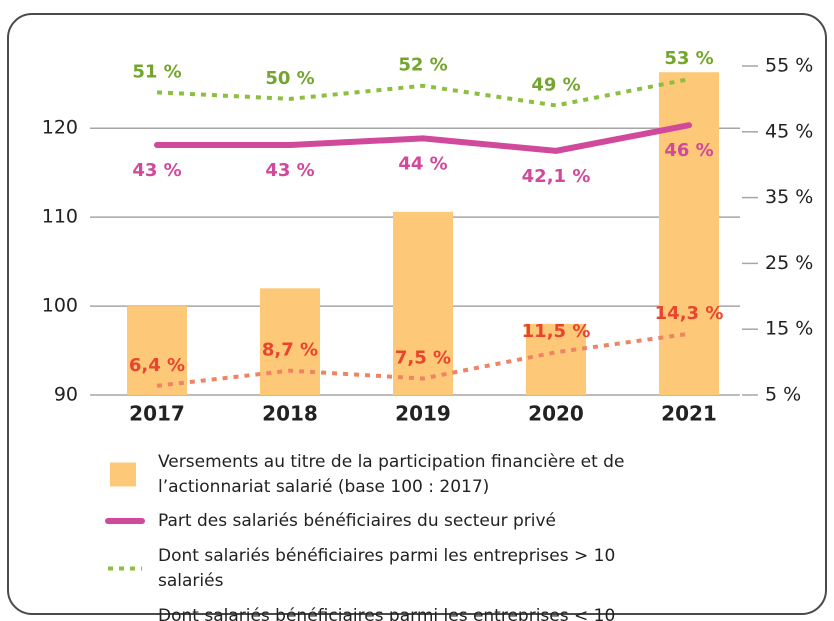 Image resolution: width=834 pixels, height=621 pixels. What do you see at coordinates (60, 217) in the screenshot?
I see `y-tick-label: 110` at bounding box center [60, 217].